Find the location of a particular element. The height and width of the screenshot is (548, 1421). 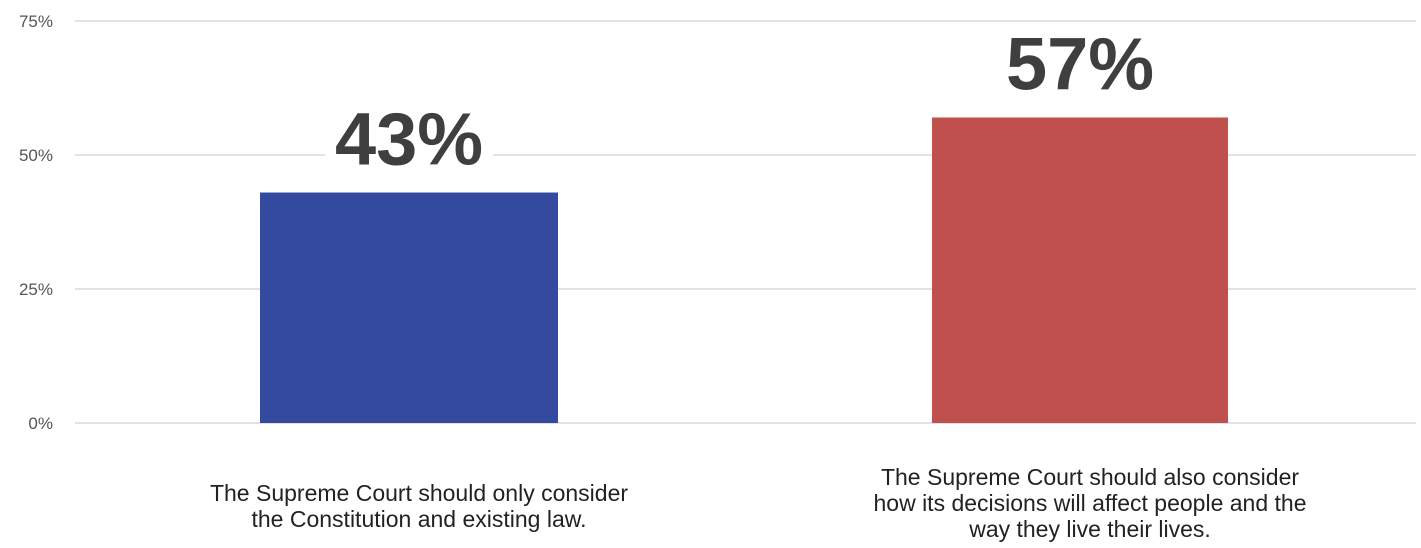

y-tick-label-0: 0% is located at coordinates (40, 423).